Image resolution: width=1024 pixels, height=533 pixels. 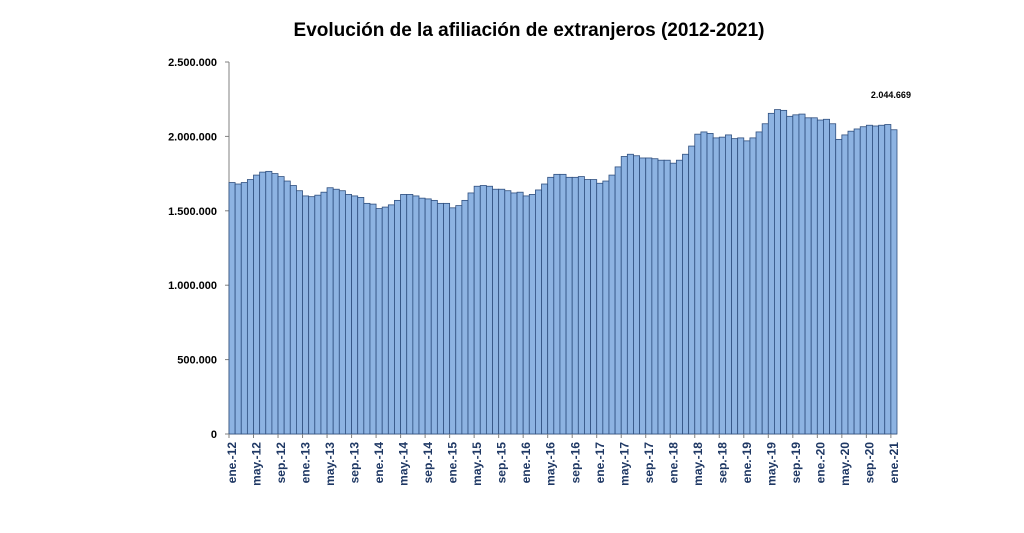 I want to click on bar-ene.-16, so click(x=526, y=315).